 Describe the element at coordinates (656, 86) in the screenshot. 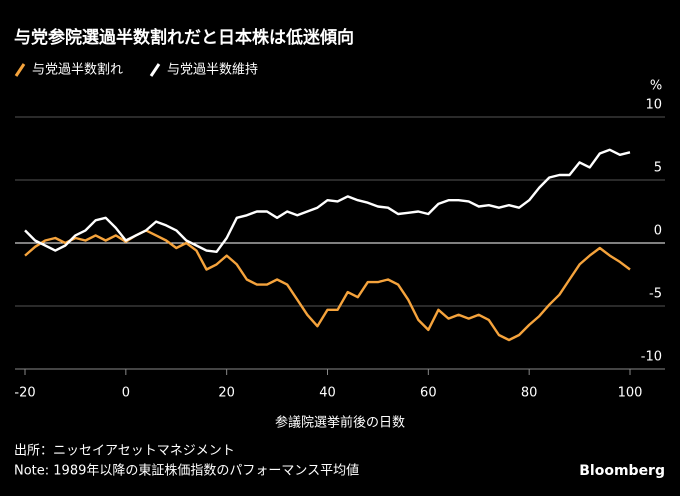

I see `y-unit: %` at that location.